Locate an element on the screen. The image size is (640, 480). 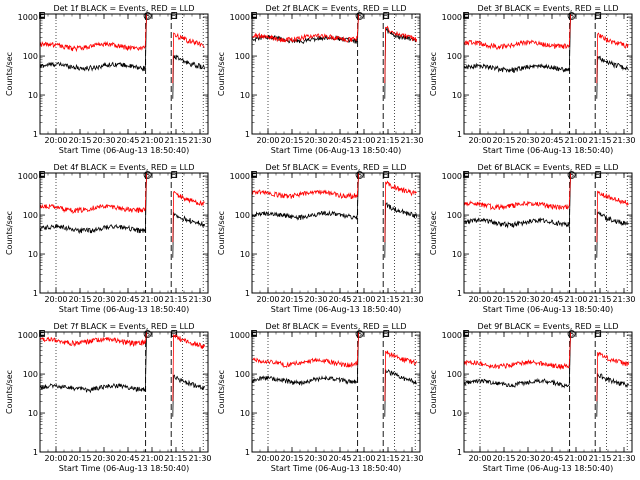
chart-title: Det 6f BLACK = Events, RED = LLD is located at coordinates (547, 167).